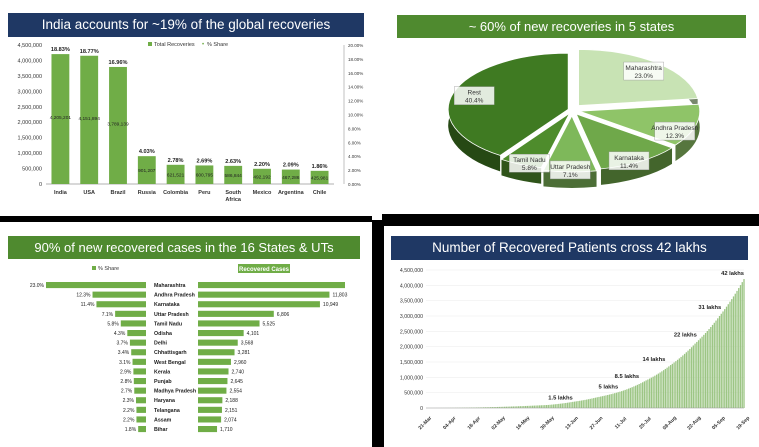 This screenshot has height=447, width=759. I want to click on share-data-label: 18.83%, so click(60, 50).